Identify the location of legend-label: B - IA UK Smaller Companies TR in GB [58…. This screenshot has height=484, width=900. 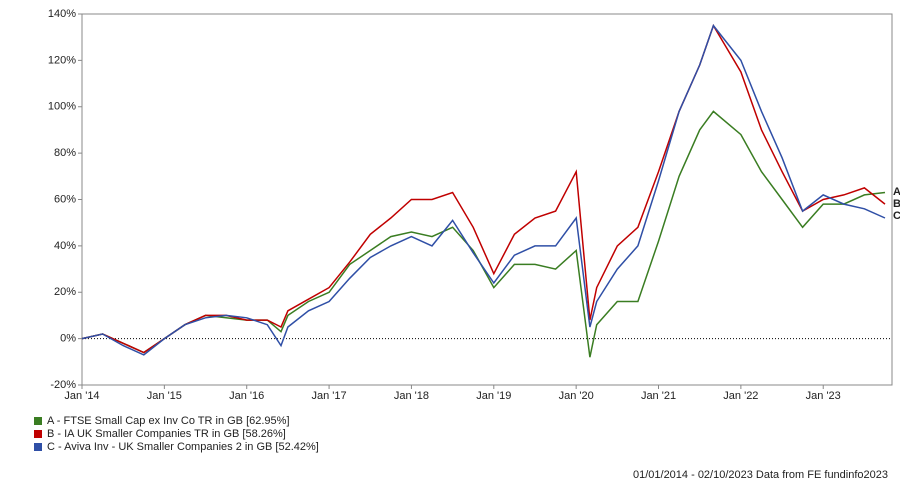
(166, 434).